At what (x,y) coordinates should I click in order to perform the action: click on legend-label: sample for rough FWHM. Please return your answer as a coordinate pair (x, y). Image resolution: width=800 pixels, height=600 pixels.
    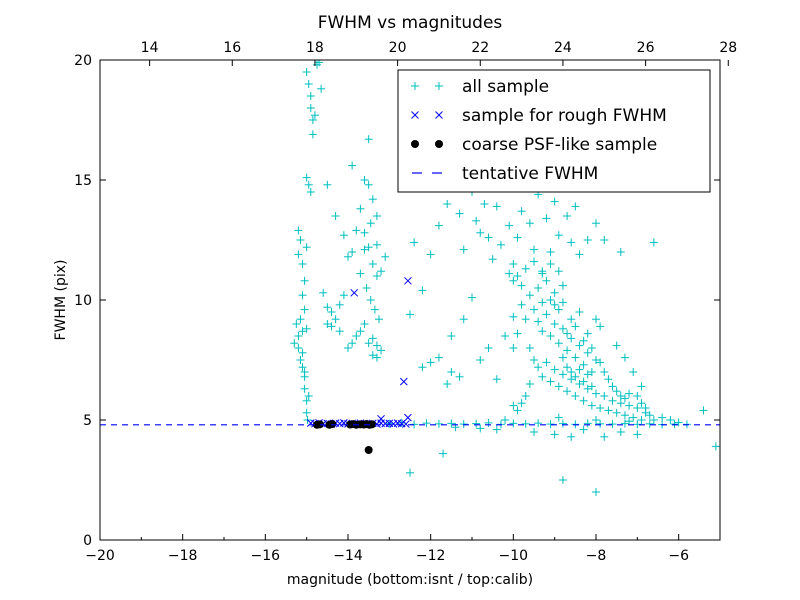
    Looking at the image, I should click on (564, 116).